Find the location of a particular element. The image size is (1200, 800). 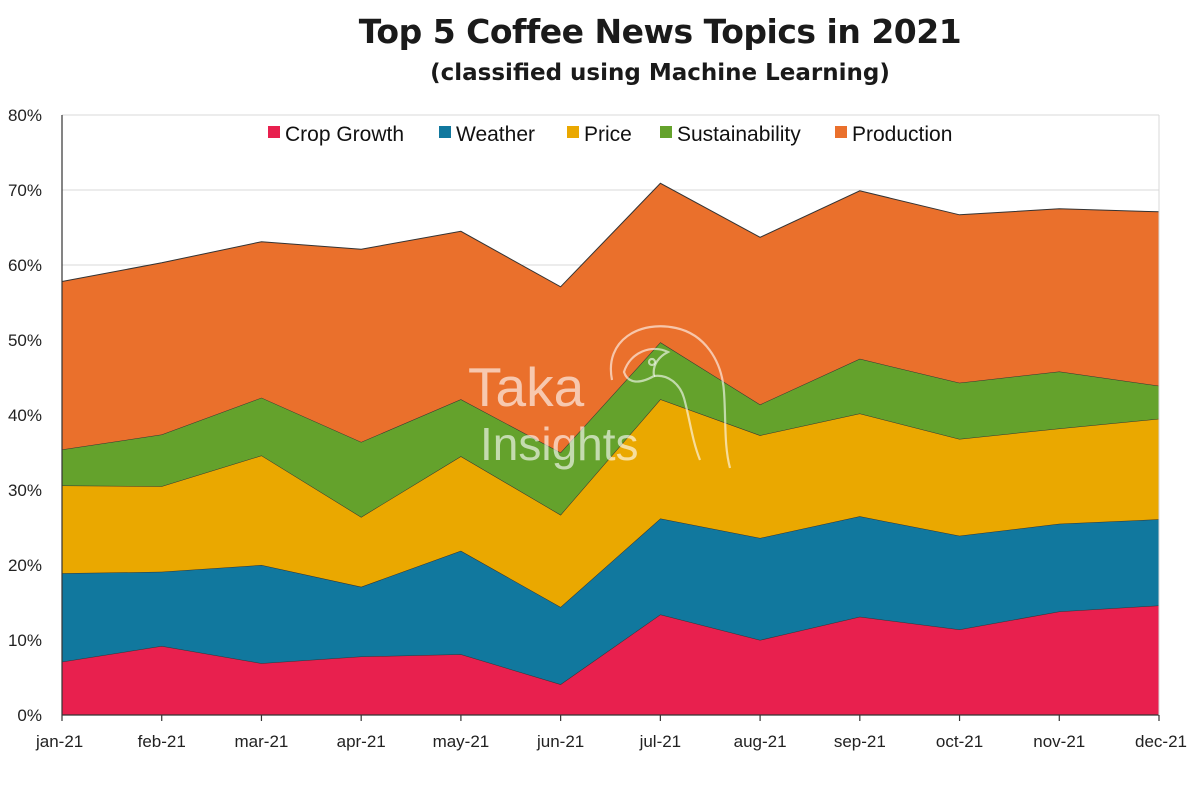

y-tick-label: 50% is located at coordinates (25, 340).